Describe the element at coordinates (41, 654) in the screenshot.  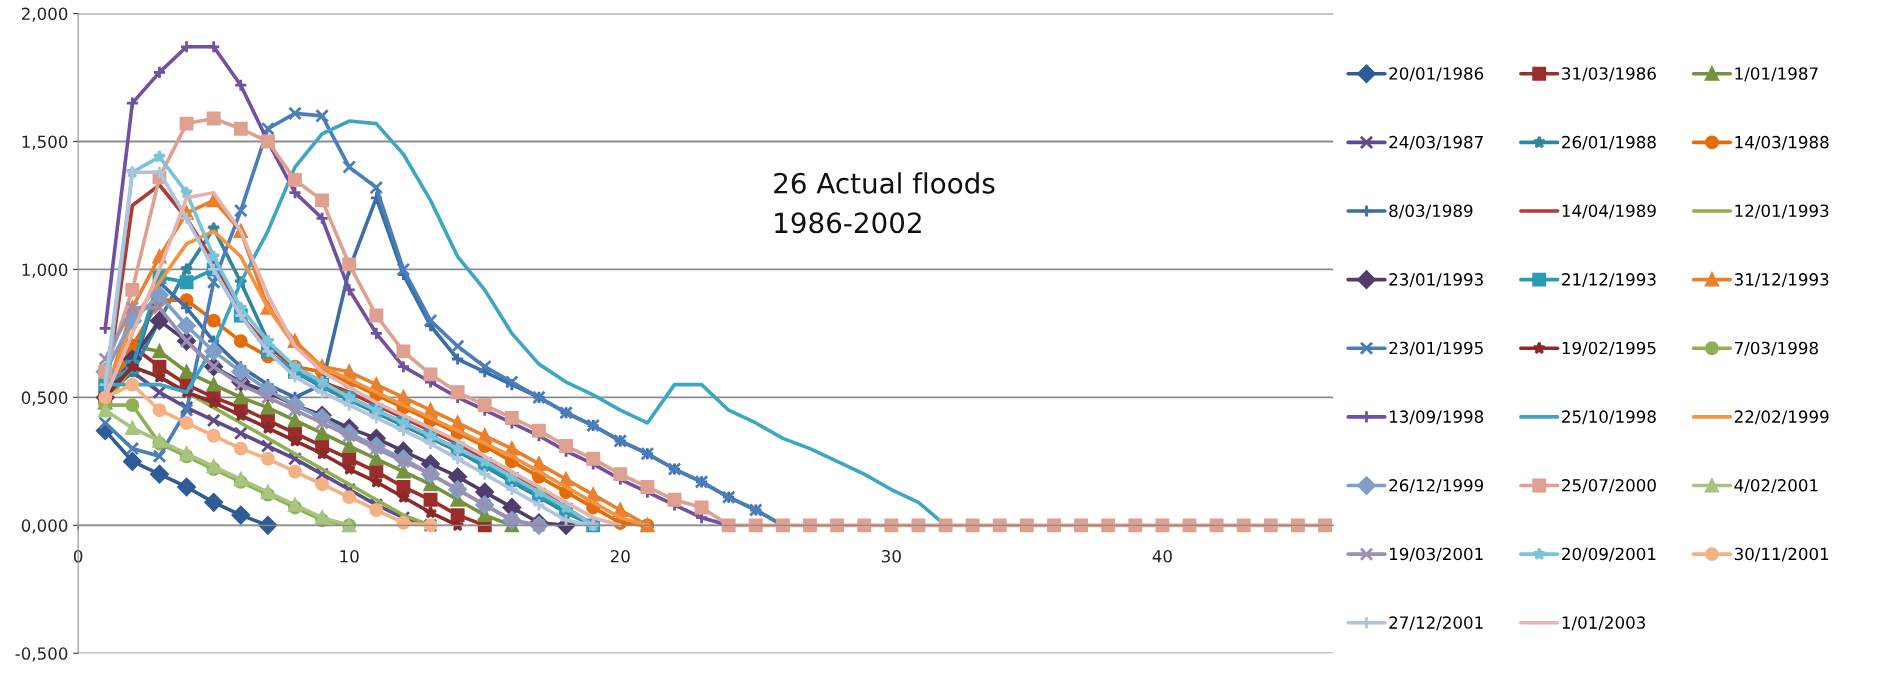
I see `y-tick-label: -0,500` at that location.